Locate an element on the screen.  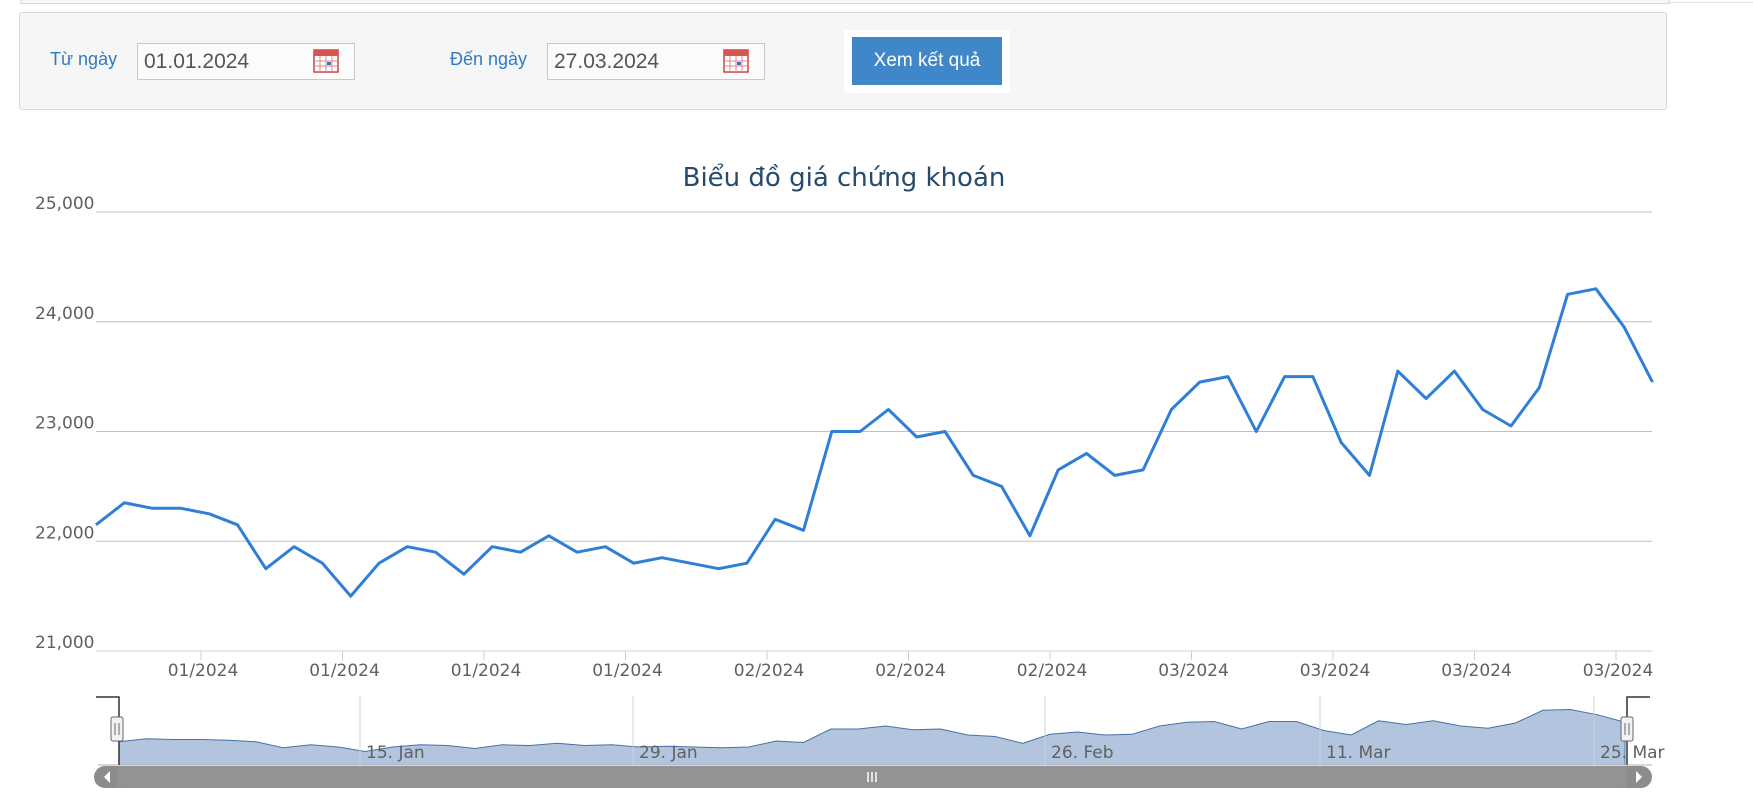
navigator-right-outline is located at coordinates (1638, 730).